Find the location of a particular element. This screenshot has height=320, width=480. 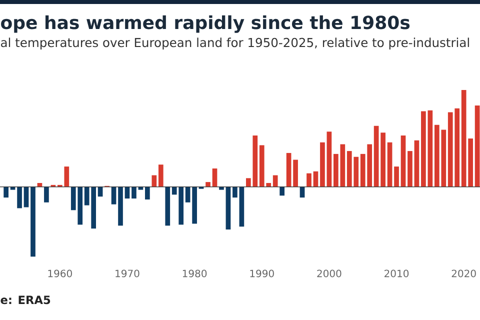

x-tick-label: 2000 is located at coordinates (329, 274).